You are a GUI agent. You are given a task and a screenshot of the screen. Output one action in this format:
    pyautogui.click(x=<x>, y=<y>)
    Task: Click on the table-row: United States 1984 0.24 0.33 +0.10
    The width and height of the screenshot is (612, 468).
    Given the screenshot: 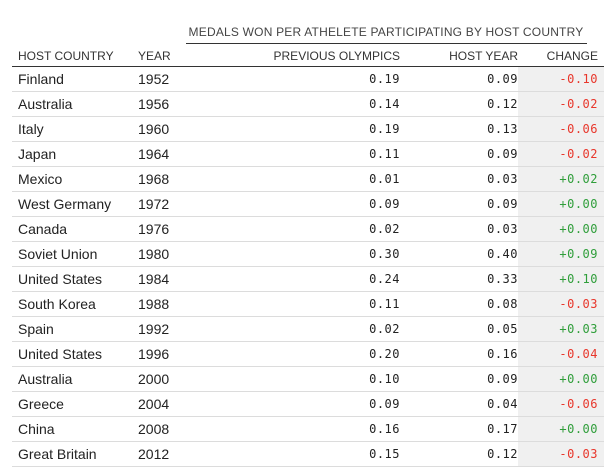 What is the action you would take?
    pyautogui.click(x=308, y=279)
    